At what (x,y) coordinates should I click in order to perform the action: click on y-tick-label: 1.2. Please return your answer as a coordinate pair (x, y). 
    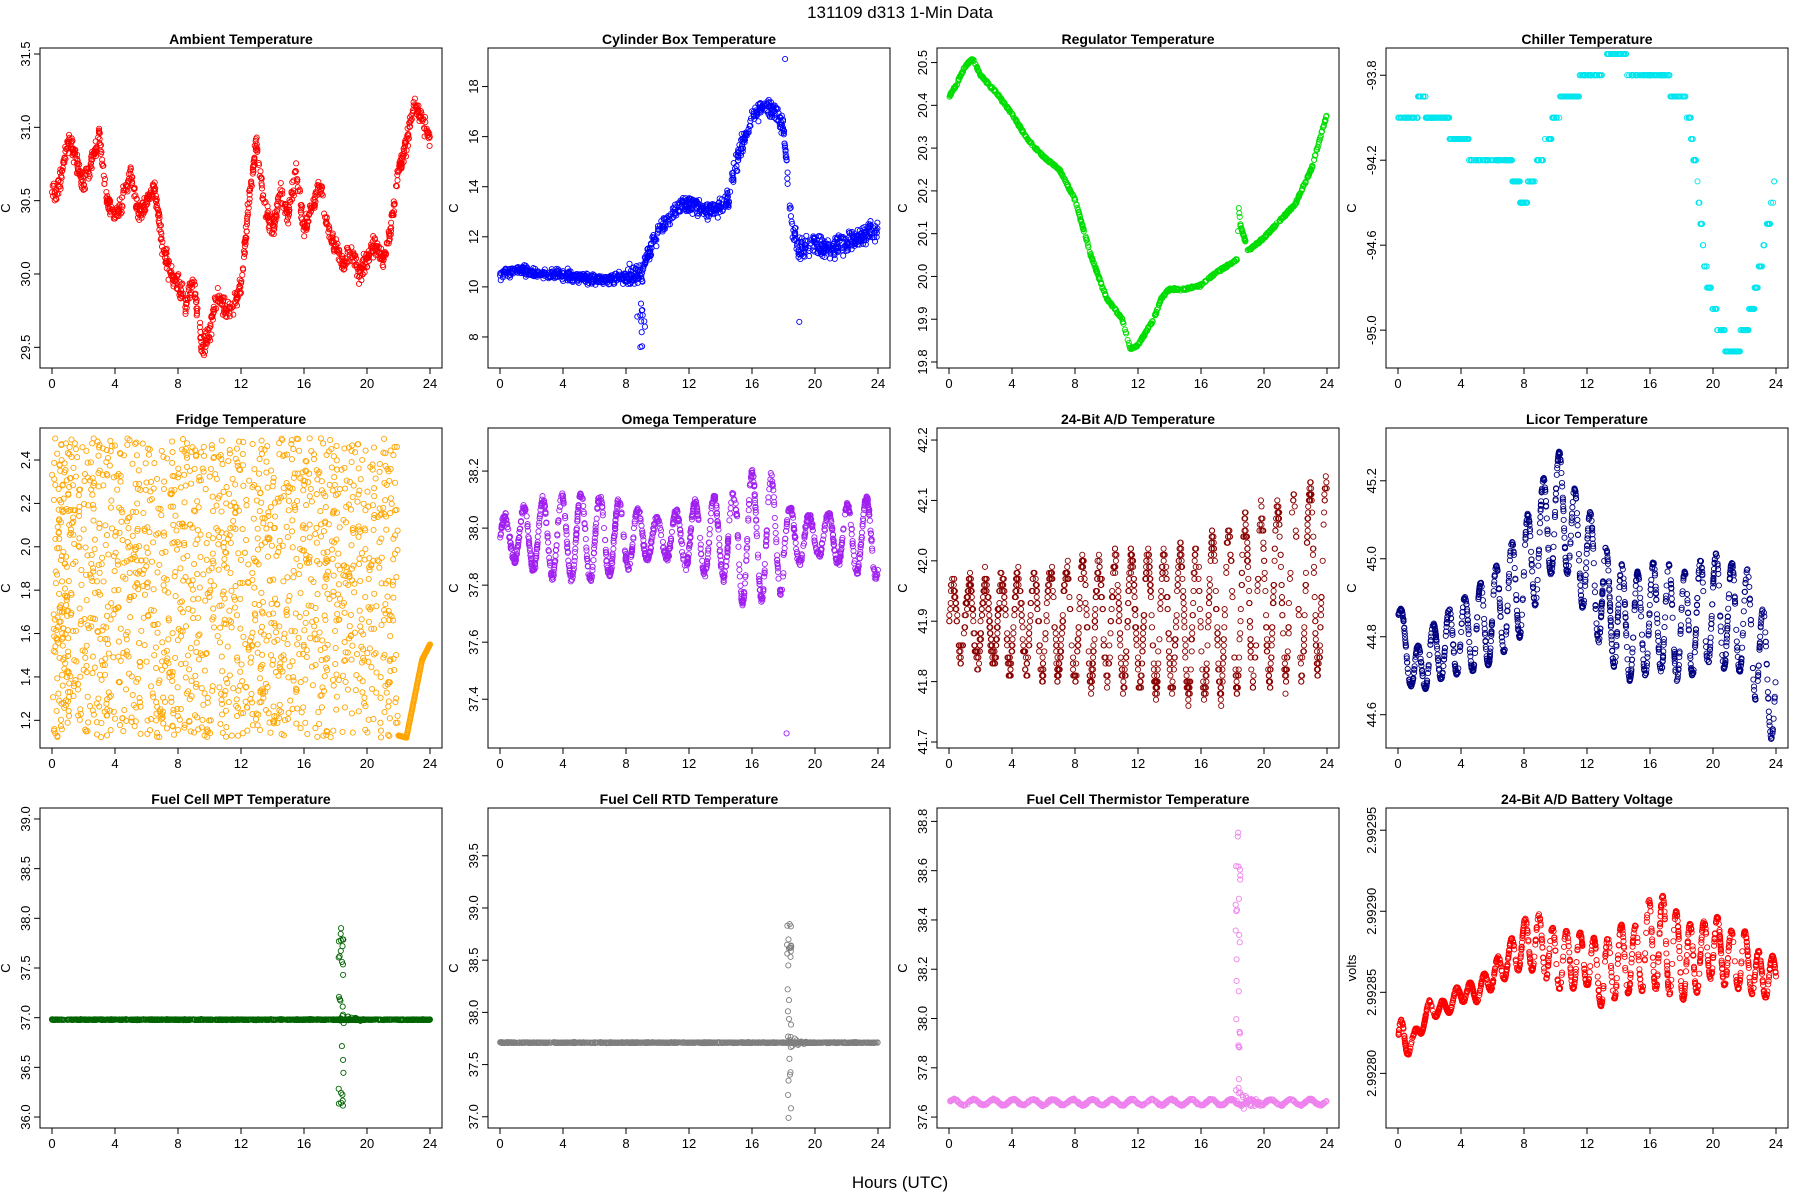
    Looking at the image, I should click on (25, 720).